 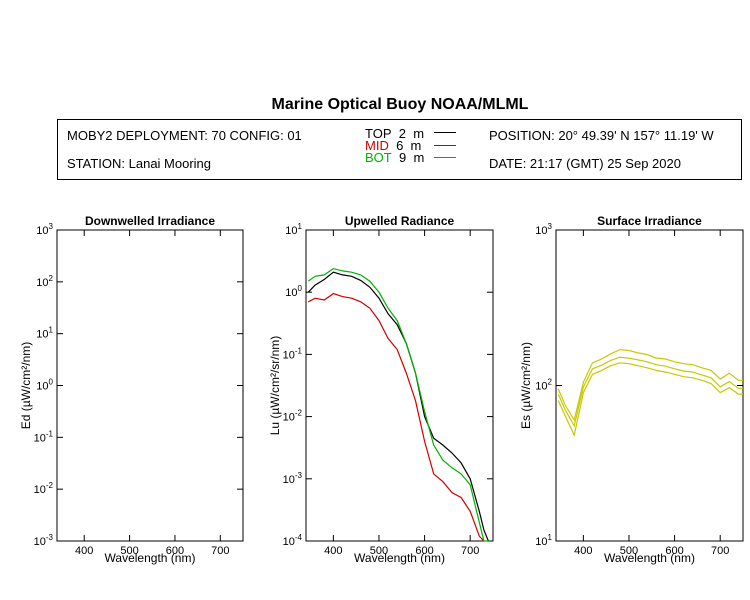 I want to click on legend-top-unit: m, so click(x=419, y=133).